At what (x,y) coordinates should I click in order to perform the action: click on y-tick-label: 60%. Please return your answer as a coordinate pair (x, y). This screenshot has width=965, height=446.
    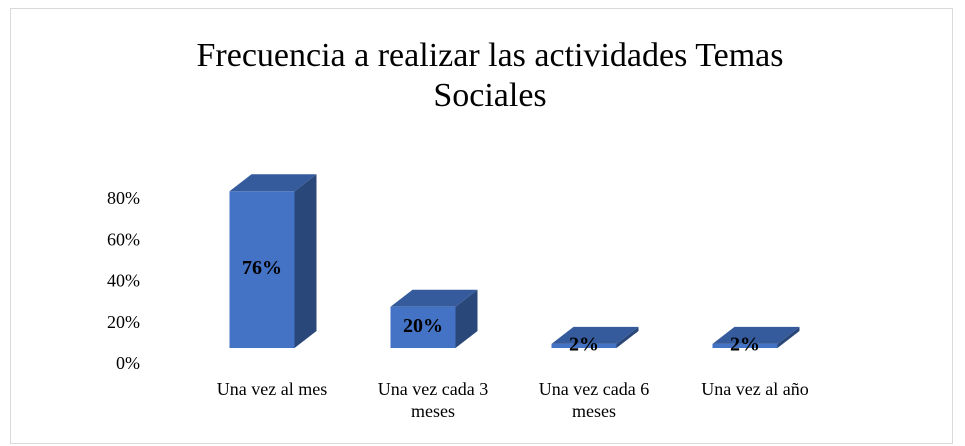
    Looking at the image, I should click on (123, 239).